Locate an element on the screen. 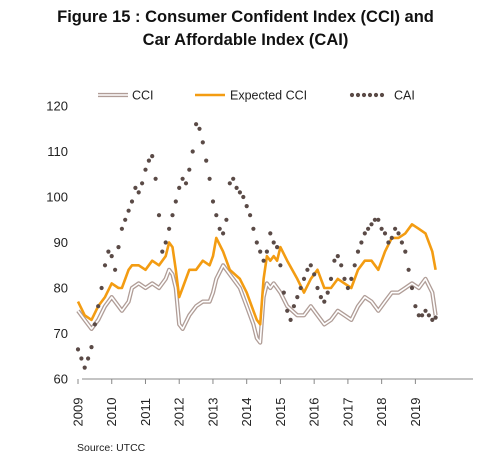  series-cci-line-outer is located at coordinates (257, 304).